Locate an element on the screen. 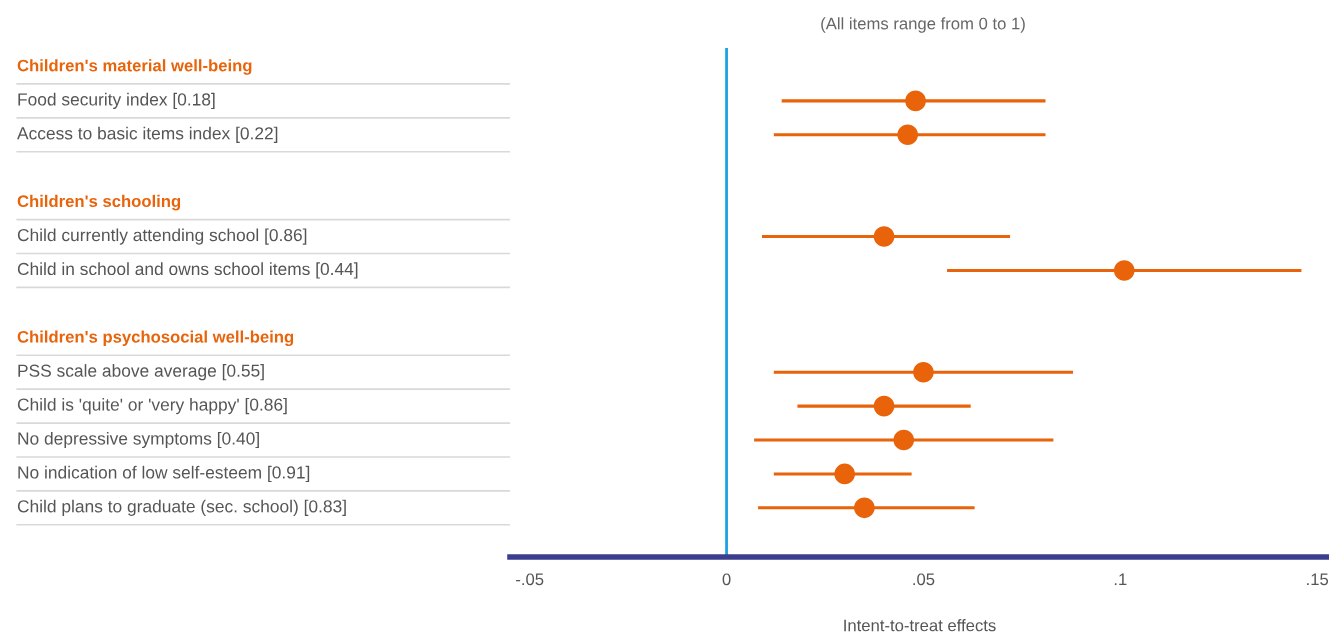 Image resolution: width=1329 pixels, height=636 pixels. y-tick-label: PSS scale above average [0.55] is located at coordinates (141, 372).